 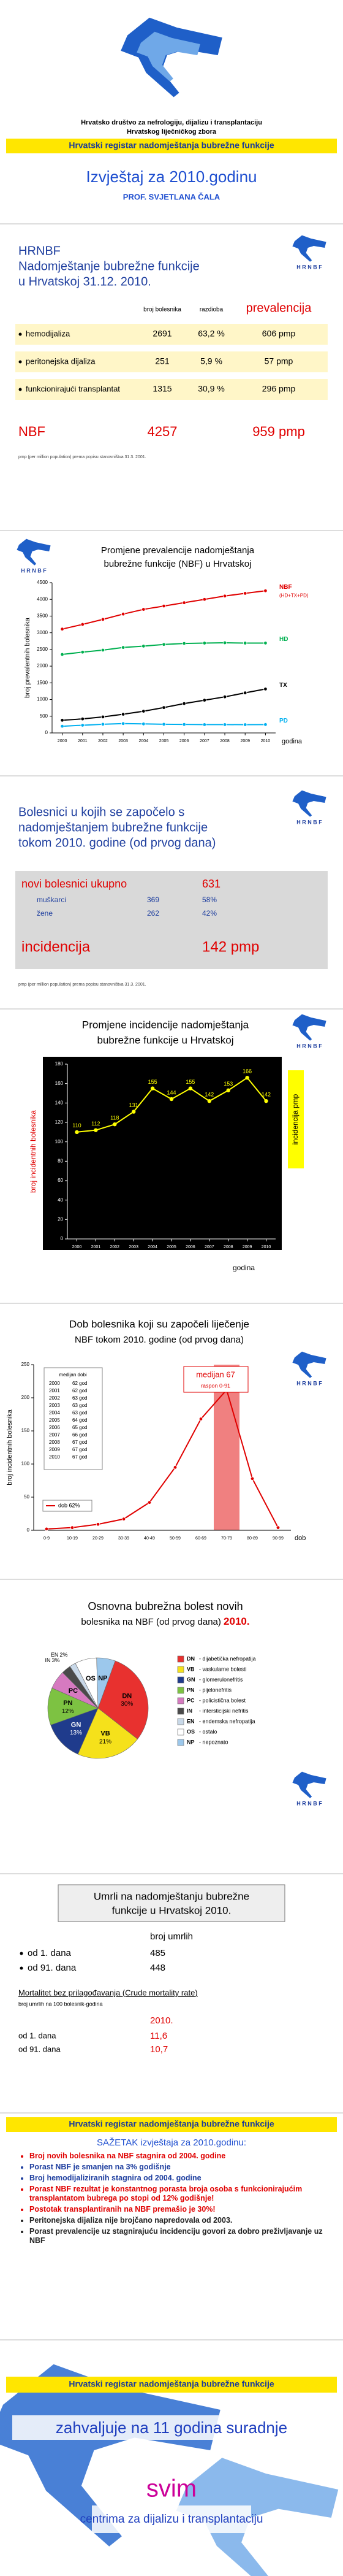 What do you see at coordinates (172, 196) in the screenshot?
I see `author: PROF. SVJETLANA ČALA` at bounding box center [172, 196].